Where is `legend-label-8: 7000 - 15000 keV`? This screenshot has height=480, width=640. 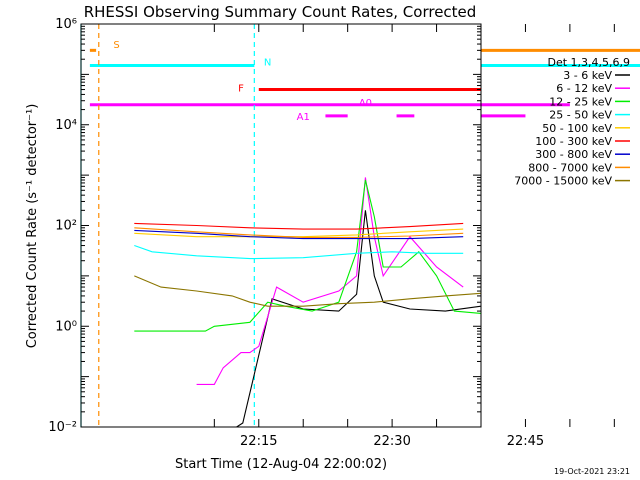 legend-label-8: 7000 - 15000 keV is located at coordinates (563, 181).